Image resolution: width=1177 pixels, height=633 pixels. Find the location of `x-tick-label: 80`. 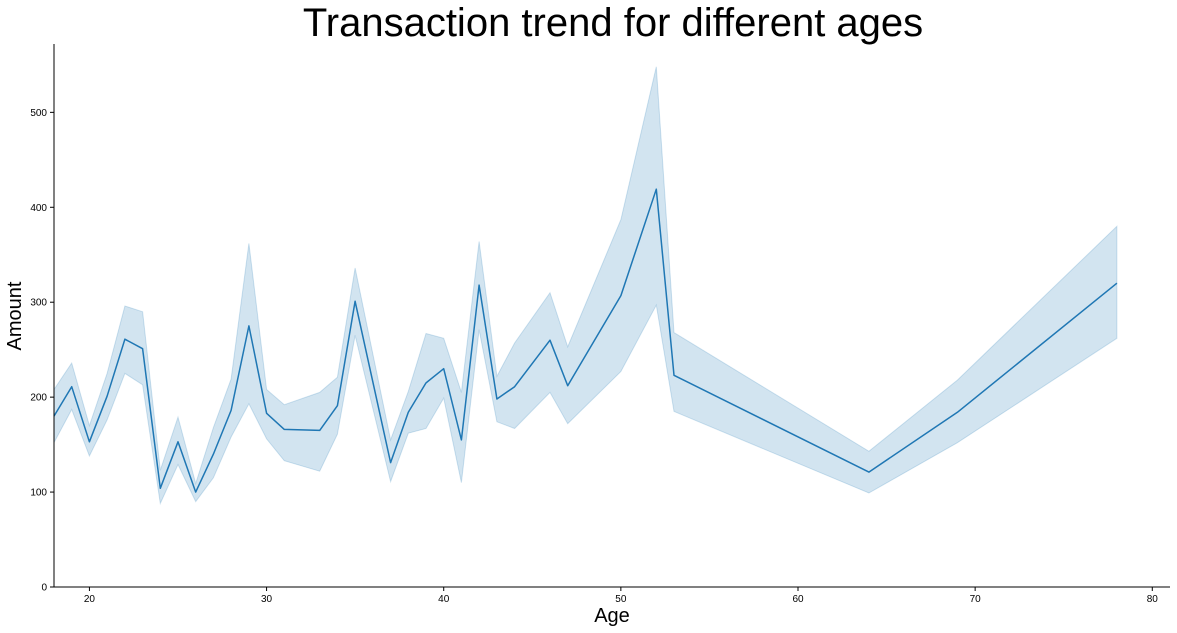

x-tick-label: 80 is located at coordinates (1153, 599).